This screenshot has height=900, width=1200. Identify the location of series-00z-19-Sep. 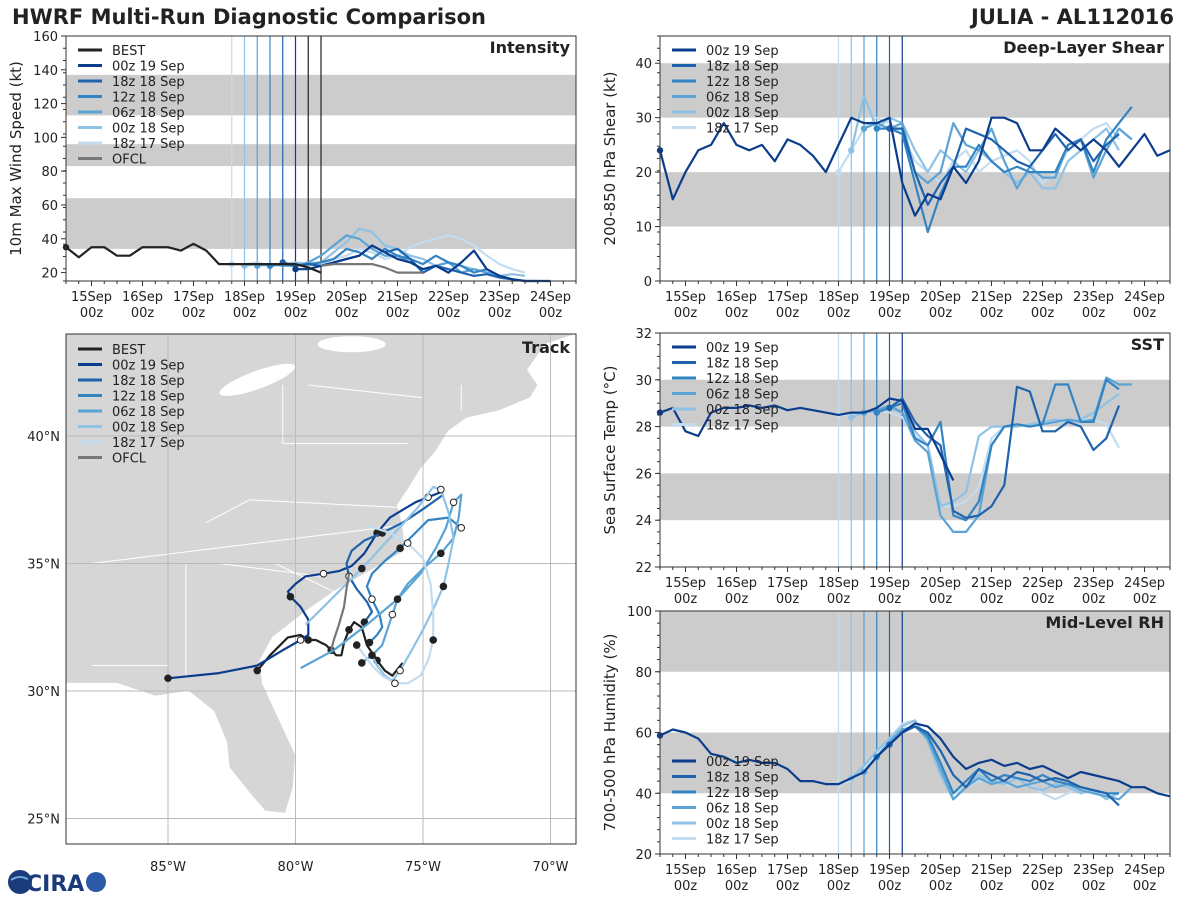
(807, 439).